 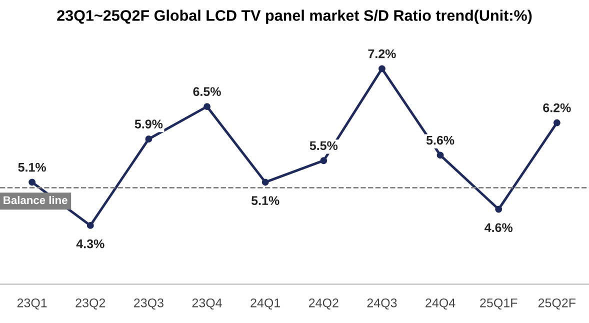 What do you see at coordinates (557, 304) in the screenshot?
I see `x-tick-label: 25Q2F` at bounding box center [557, 304].